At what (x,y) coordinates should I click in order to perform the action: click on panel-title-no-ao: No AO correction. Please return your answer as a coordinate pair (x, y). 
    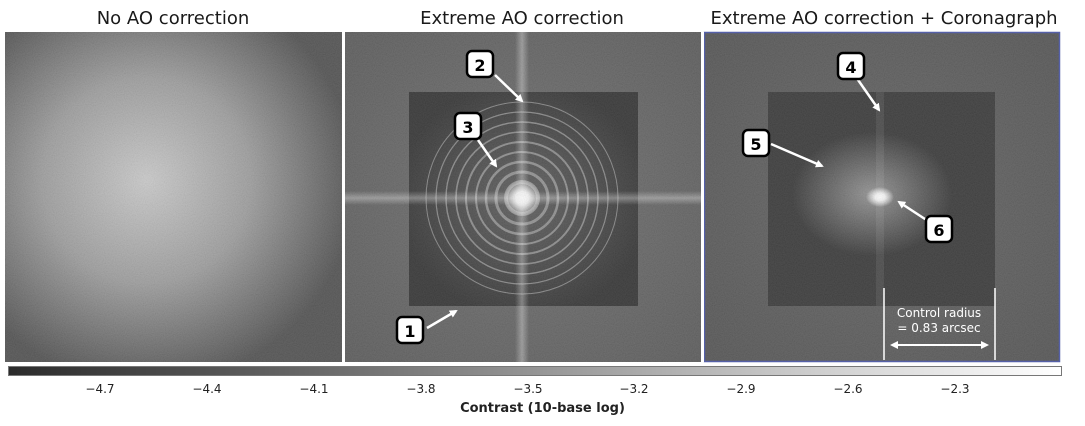
    Looking at the image, I should click on (173, 18).